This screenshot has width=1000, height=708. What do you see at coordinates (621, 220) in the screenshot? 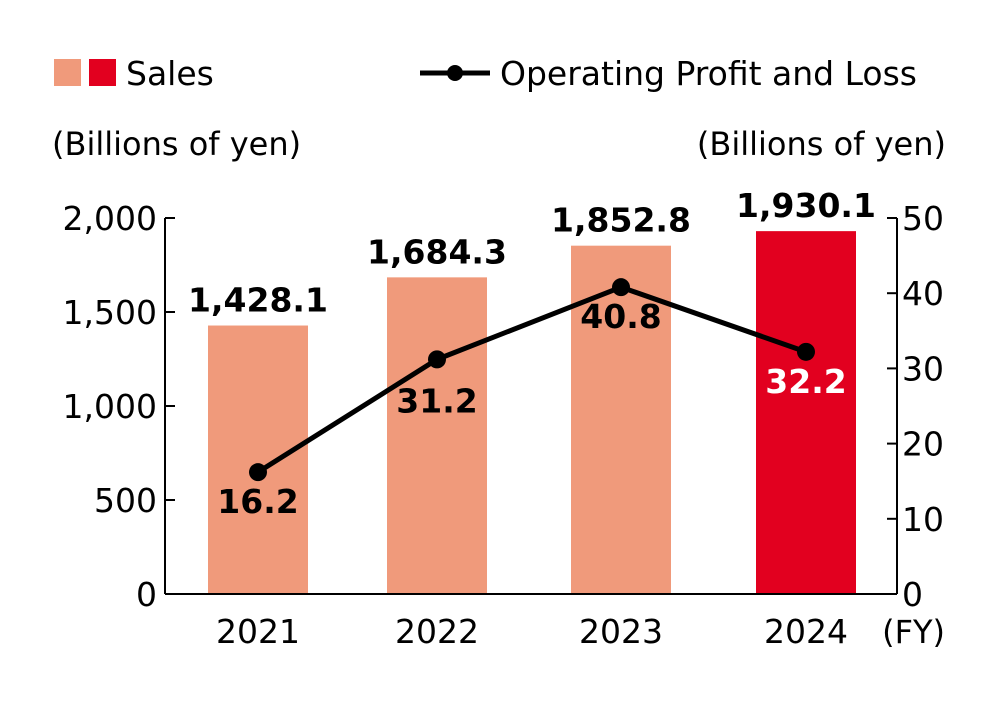
I see `bar-label: 1,852.8` at bounding box center [621, 220].